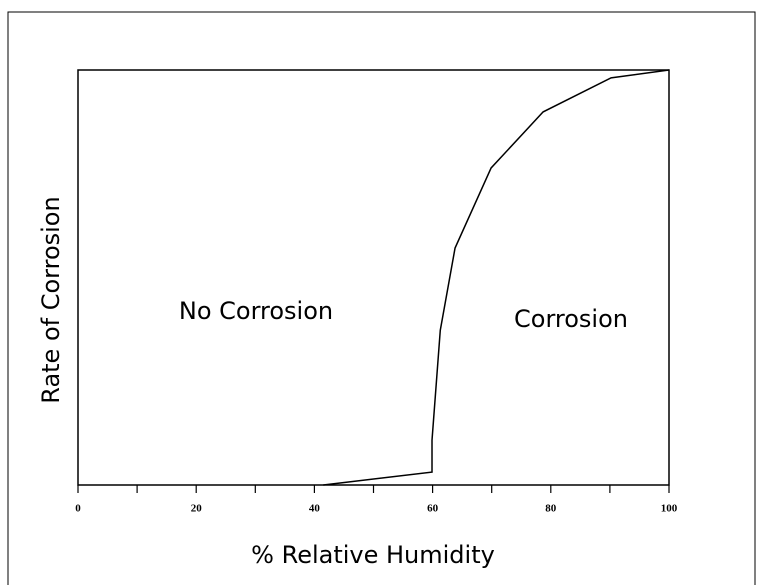 Image resolution: width=764 pixels, height=585 pixels. What do you see at coordinates (373, 555) in the screenshot?
I see `x-axis-label: % Relative Humidity` at bounding box center [373, 555].